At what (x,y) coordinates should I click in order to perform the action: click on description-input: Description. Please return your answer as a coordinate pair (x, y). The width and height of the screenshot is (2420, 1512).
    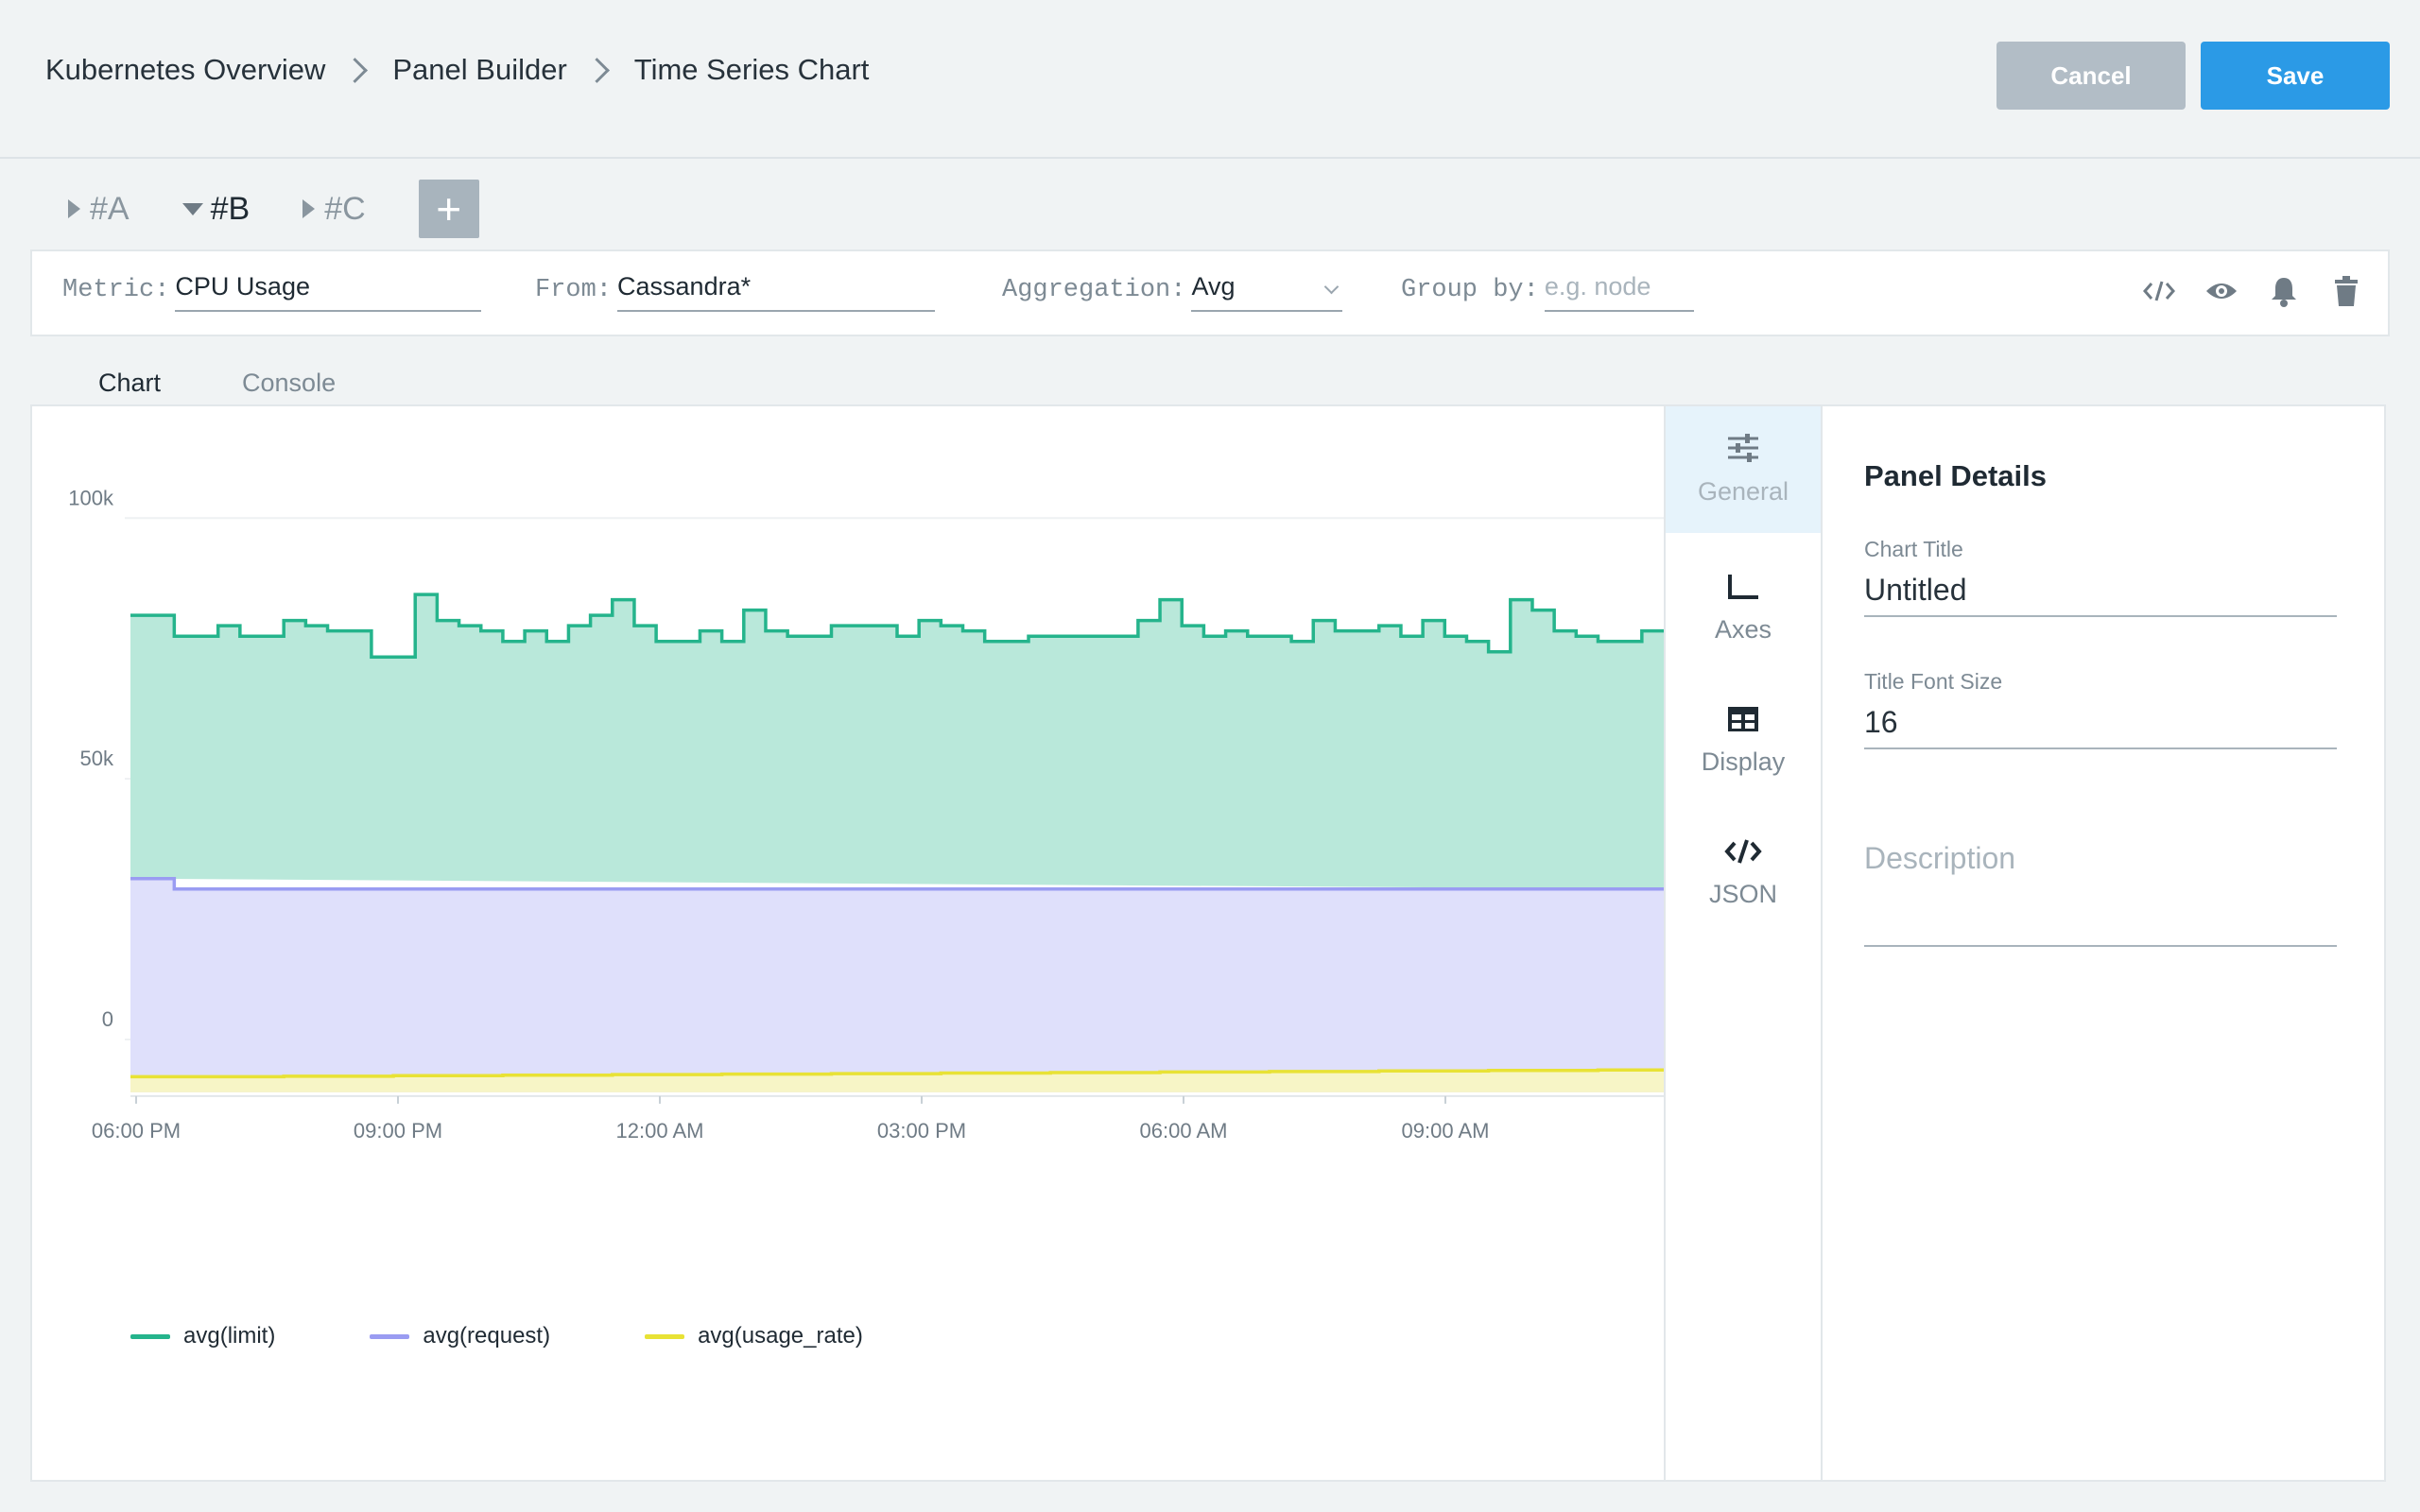
    Looking at the image, I should click on (2100, 894).